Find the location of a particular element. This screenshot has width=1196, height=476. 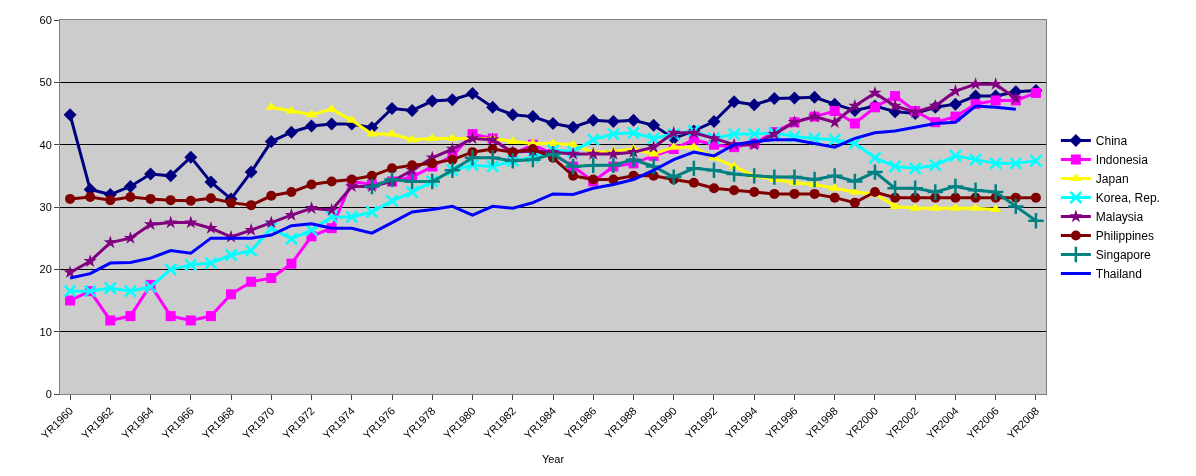

legend-label: China is located at coordinates (1111, 141).